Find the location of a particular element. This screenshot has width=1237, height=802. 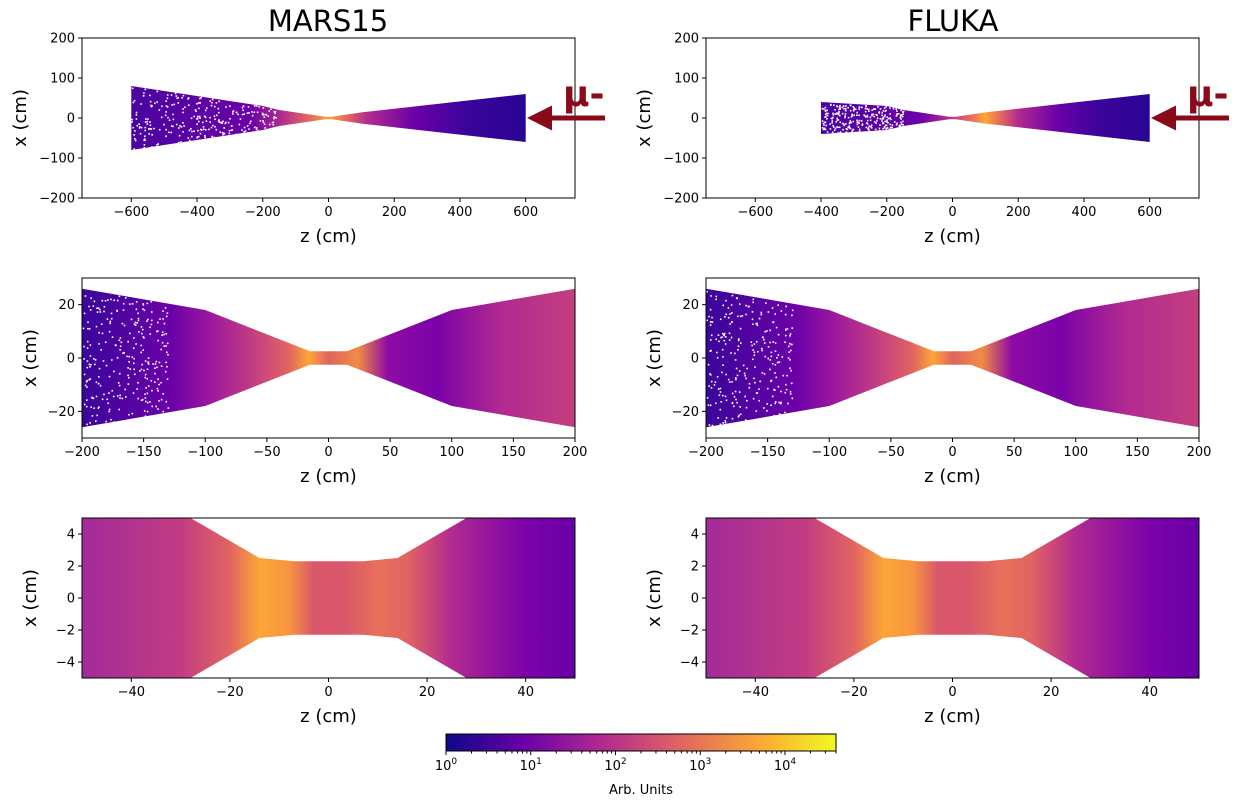

colorbar-tick-label: 10⁰ is located at coordinates (446, 765).